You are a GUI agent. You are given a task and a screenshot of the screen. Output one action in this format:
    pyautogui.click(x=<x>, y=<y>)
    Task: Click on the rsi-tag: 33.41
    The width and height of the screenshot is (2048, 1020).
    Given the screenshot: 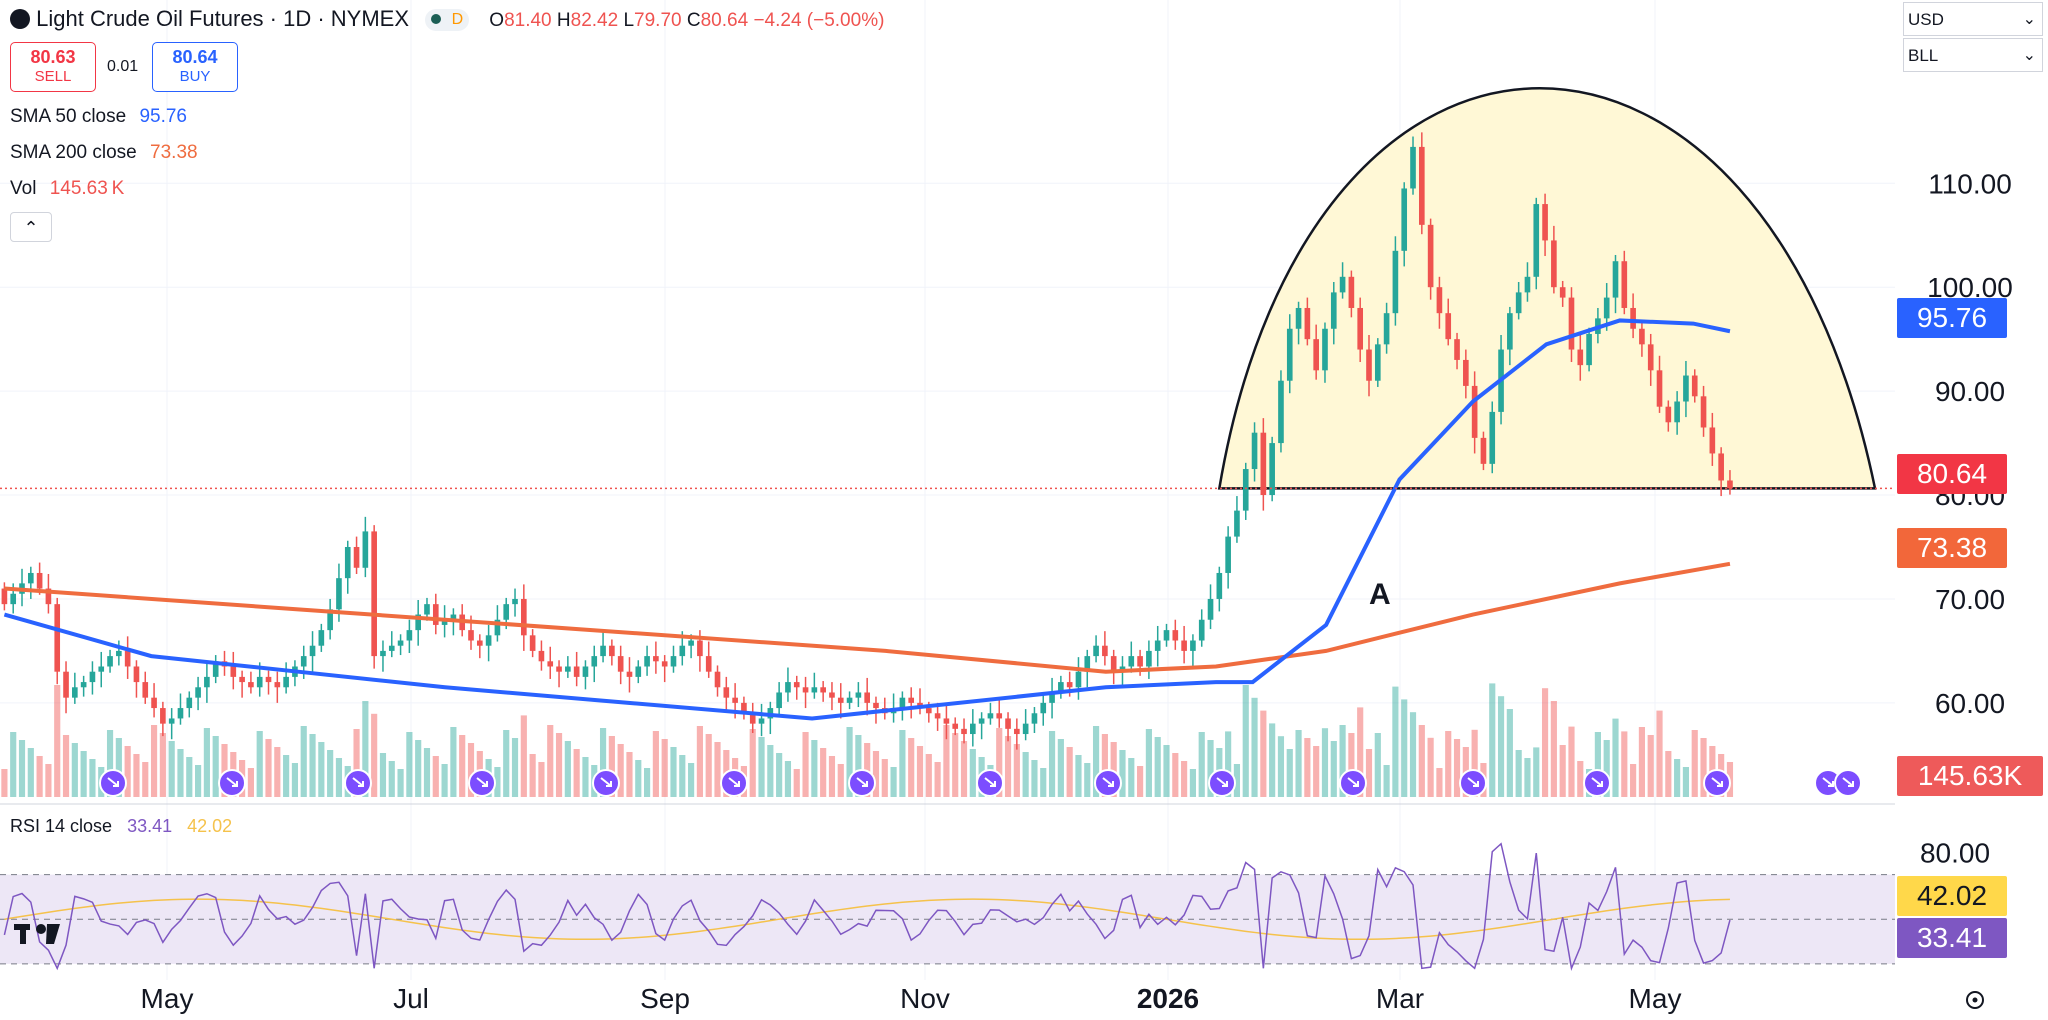 What is the action you would take?
    pyautogui.click(x=1952, y=938)
    